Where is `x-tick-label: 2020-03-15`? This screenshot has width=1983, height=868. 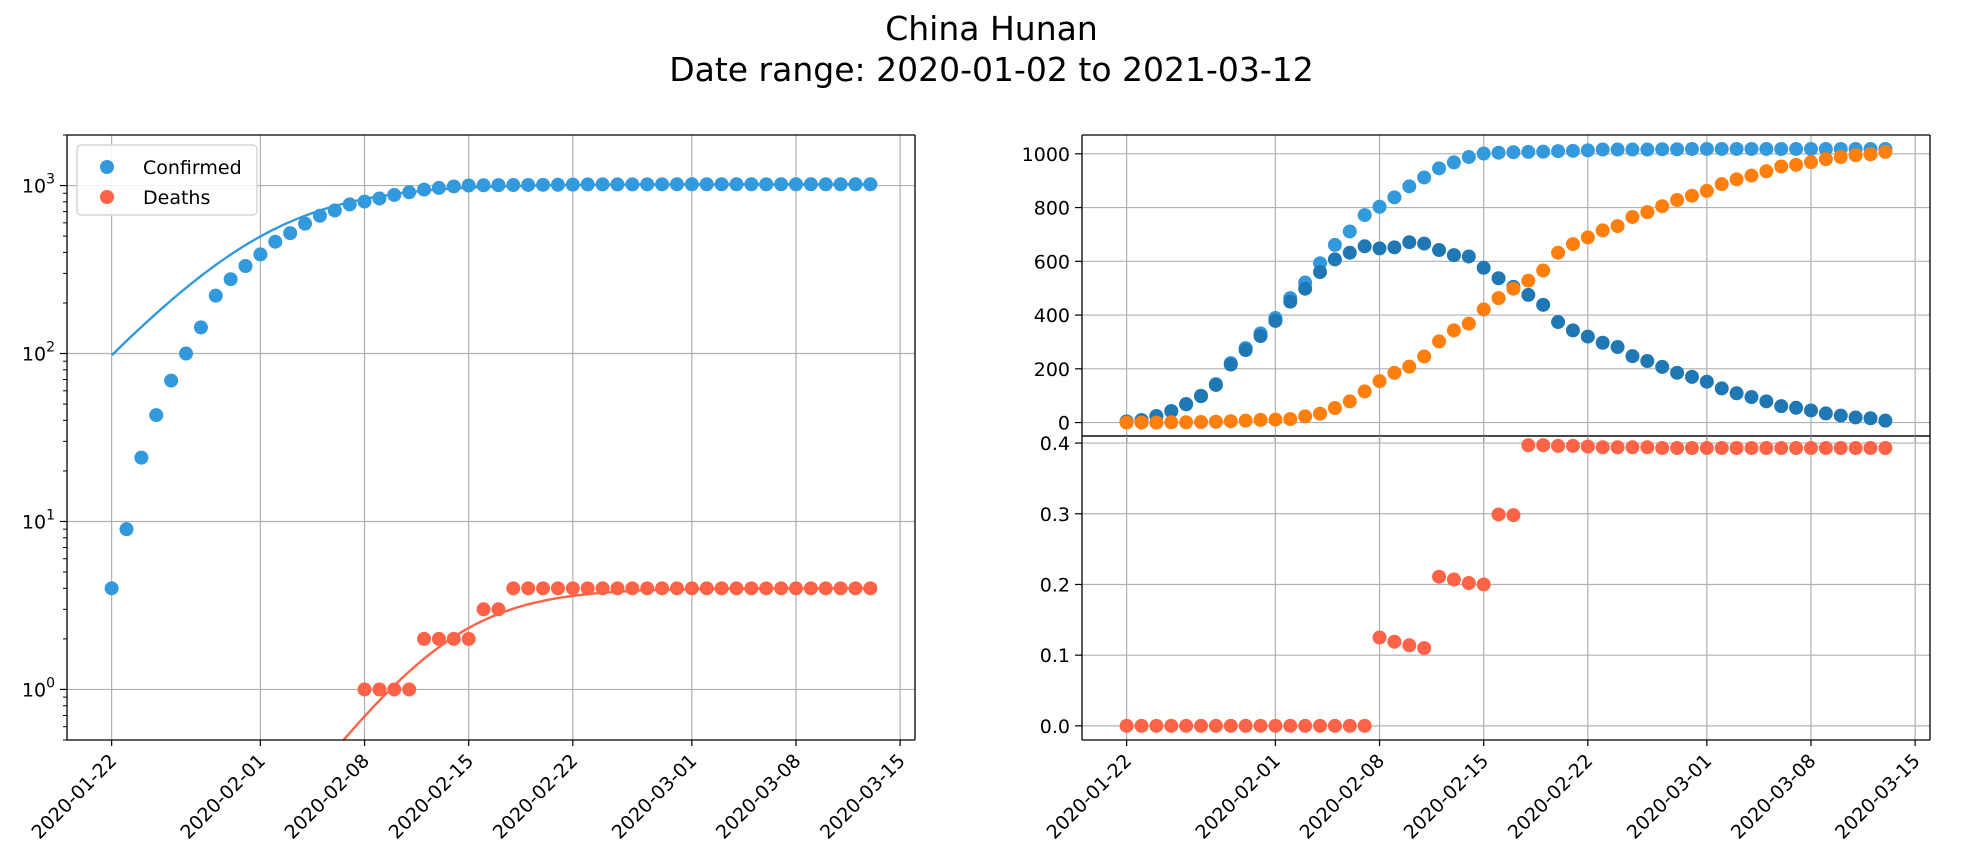
x-tick-label: 2020-03-15 is located at coordinates (1878, 797).